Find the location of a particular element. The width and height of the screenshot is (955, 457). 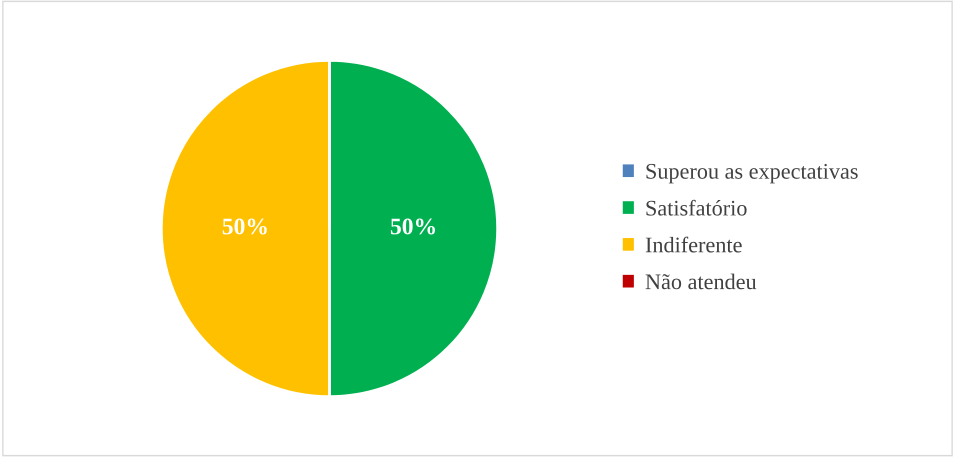

legend-label: Superou as expectativas is located at coordinates (752, 174).